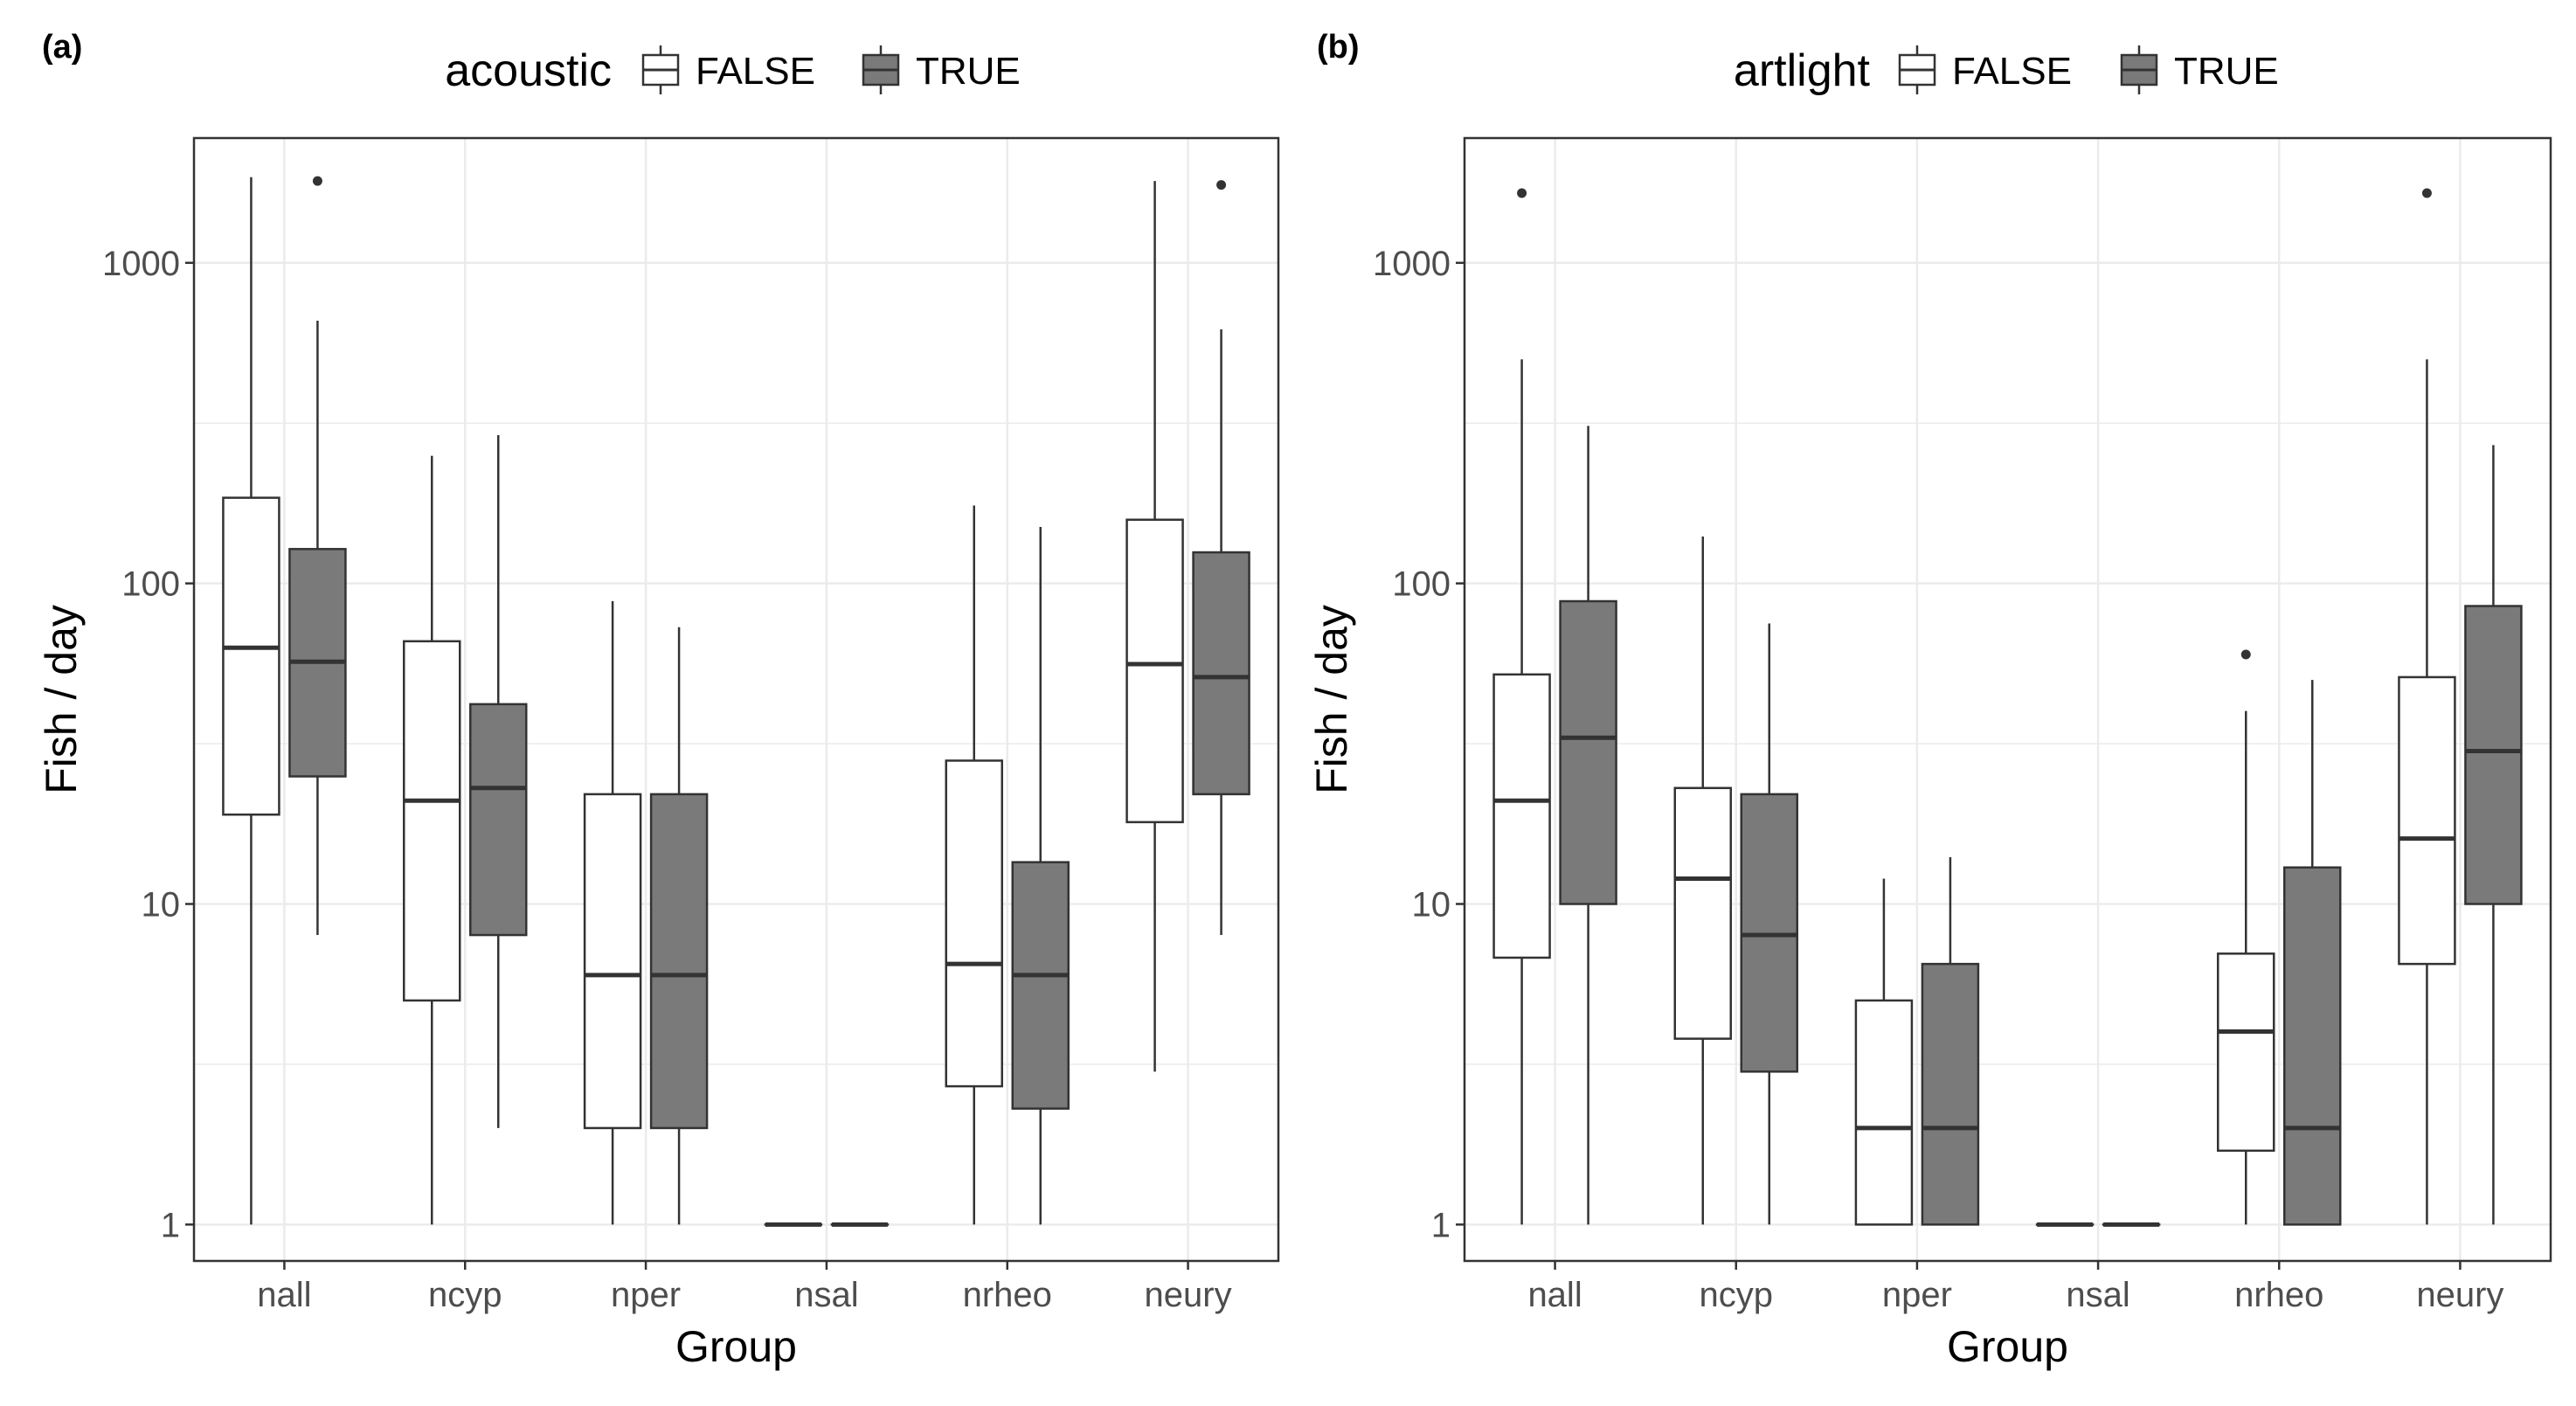  Describe the element at coordinates (1338, 47) in the screenshot. I see `panel-label: (b)` at that location.